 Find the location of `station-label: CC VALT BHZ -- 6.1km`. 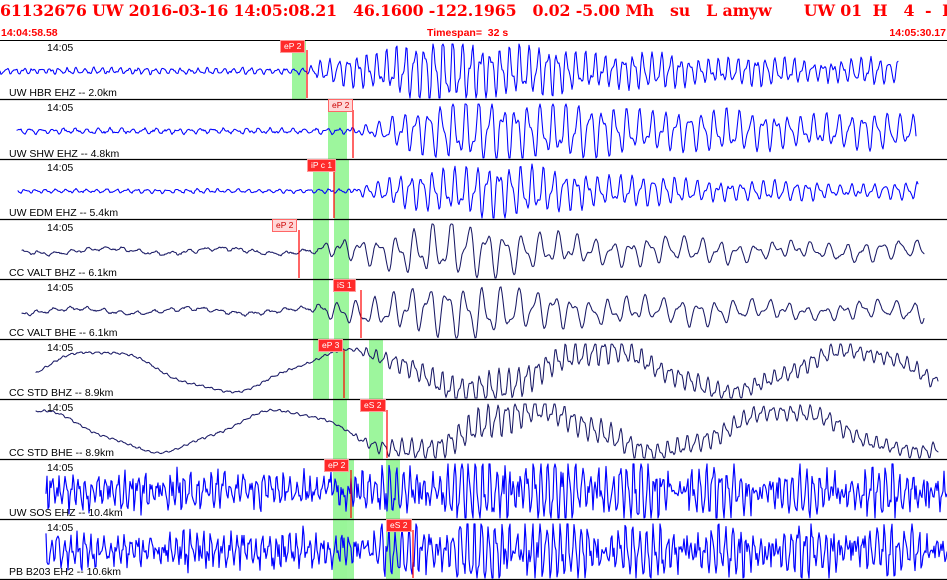

station-label: CC VALT BHZ -- 6.1km is located at coordinates (63, 273).